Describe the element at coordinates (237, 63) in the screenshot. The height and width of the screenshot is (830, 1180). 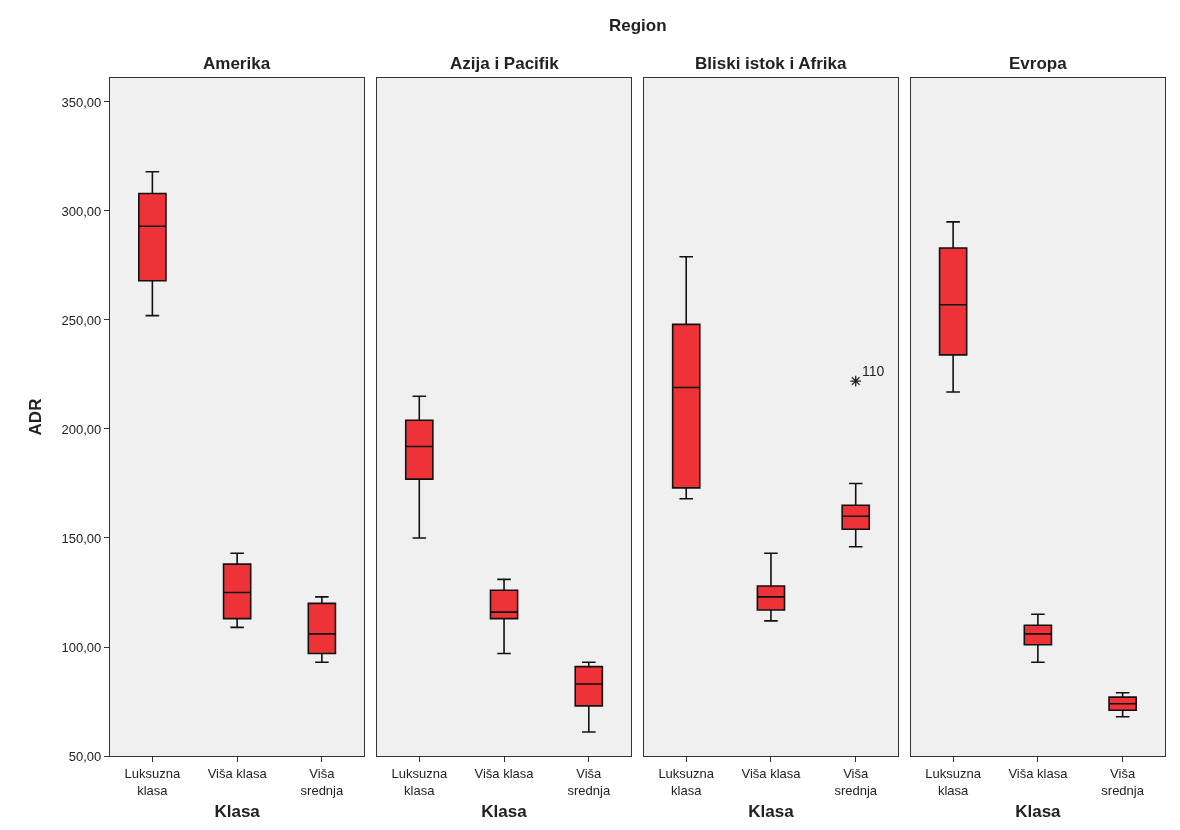
I see `chart-title: Amerika` at that location.